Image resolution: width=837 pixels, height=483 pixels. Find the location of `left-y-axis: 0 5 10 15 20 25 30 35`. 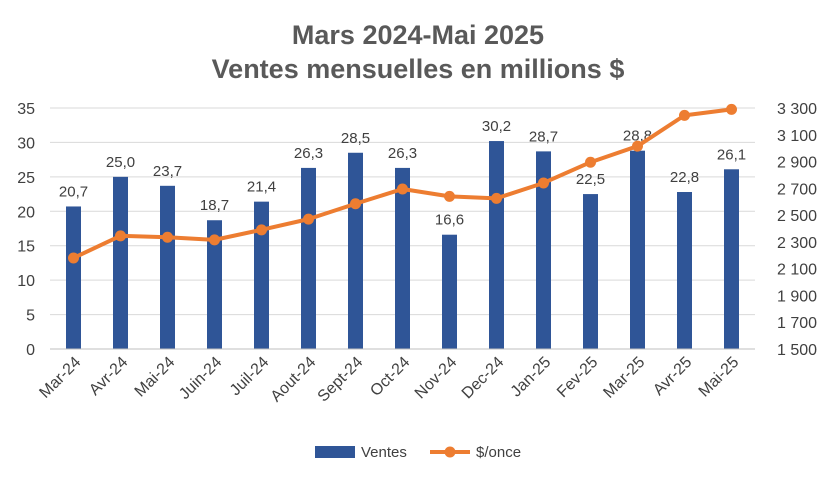

left-y-axis: 0 5 10 15 20 25 30 35 is located at coordinates (26, 230).